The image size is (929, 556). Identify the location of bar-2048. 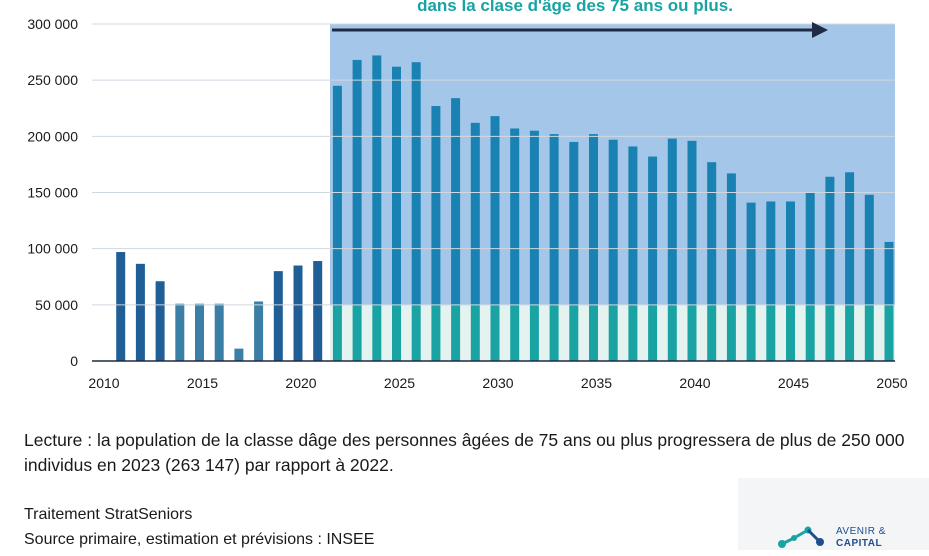
(850, 238).